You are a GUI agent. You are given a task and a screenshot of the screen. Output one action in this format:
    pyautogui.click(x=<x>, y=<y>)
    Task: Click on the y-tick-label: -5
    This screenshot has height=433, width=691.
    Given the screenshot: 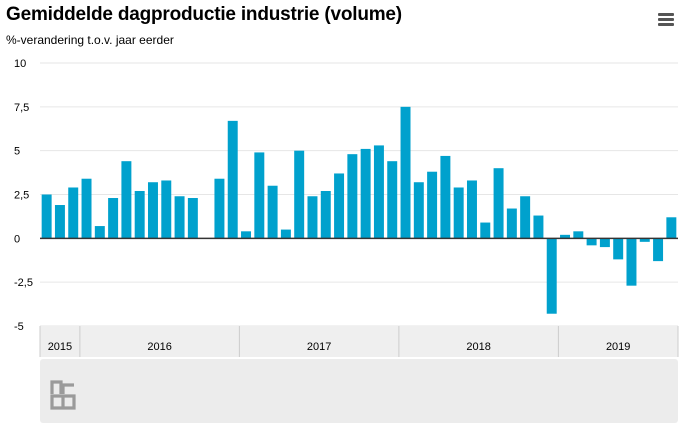 What is the action you would take?
    pyautogui.click(x=19, y=327)
    